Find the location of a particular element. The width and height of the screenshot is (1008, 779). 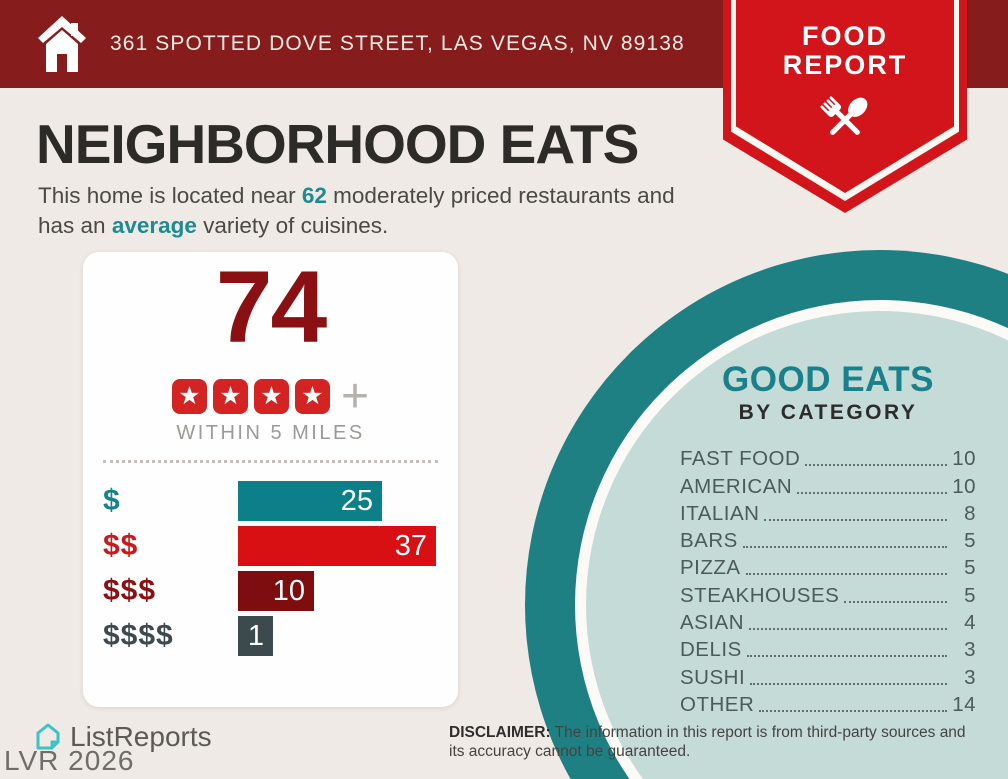

price-level-label: $$$ is located at coordinates (130, 590).